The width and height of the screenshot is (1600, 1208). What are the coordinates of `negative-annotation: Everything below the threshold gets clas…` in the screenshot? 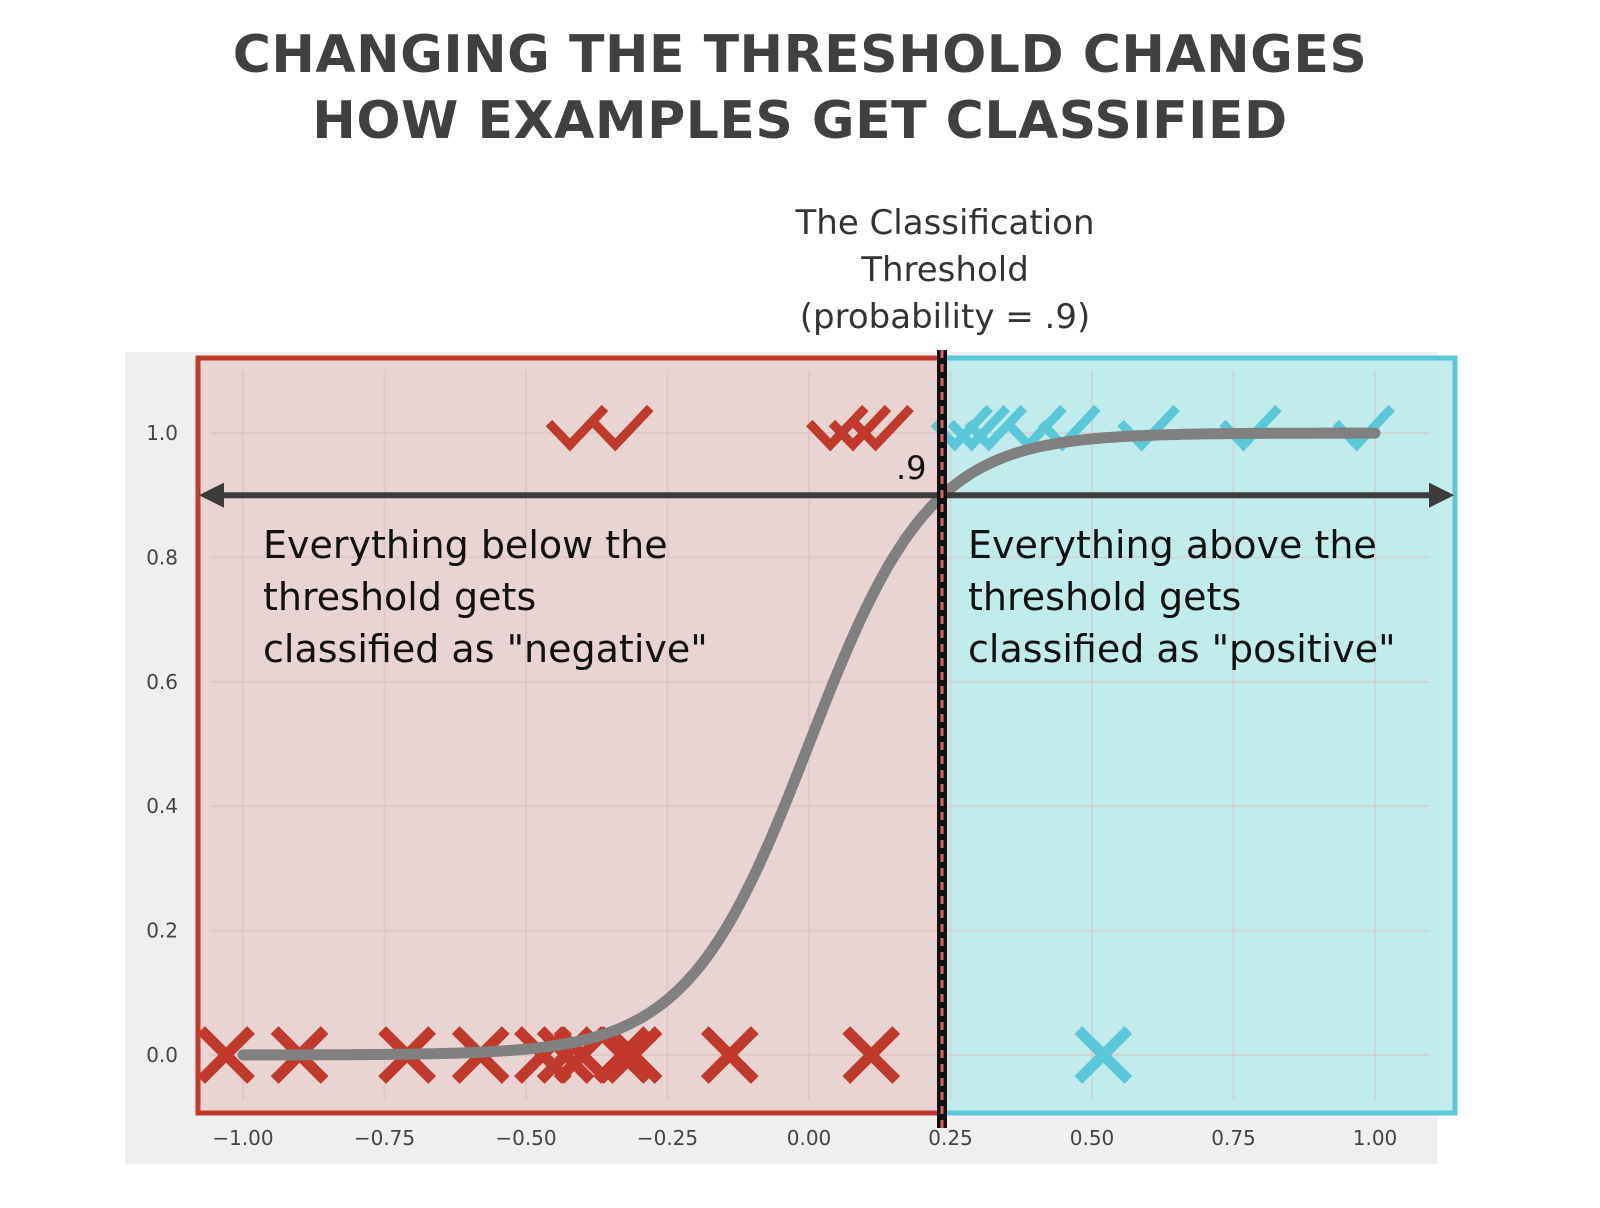 It's located at (485, 597).